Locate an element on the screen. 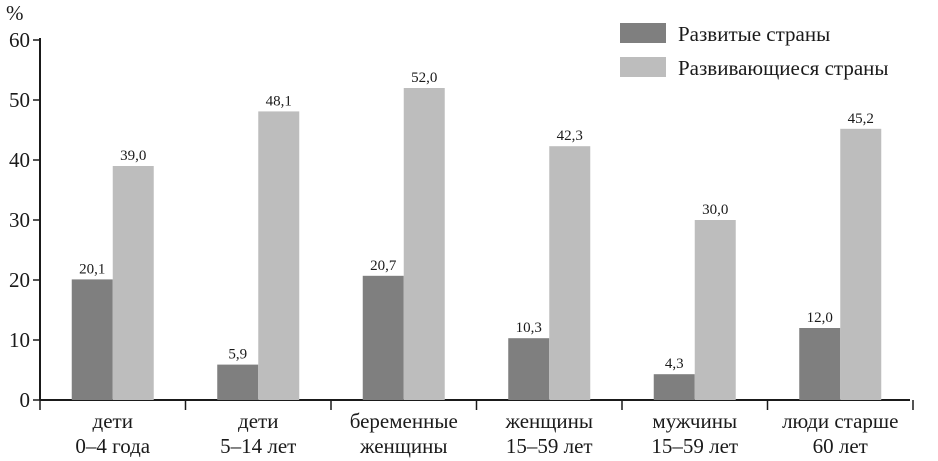 Image resolution: width=938 pixels, height=461 pixels. x-category-label: люди старше is located at coordinates (840, 421).